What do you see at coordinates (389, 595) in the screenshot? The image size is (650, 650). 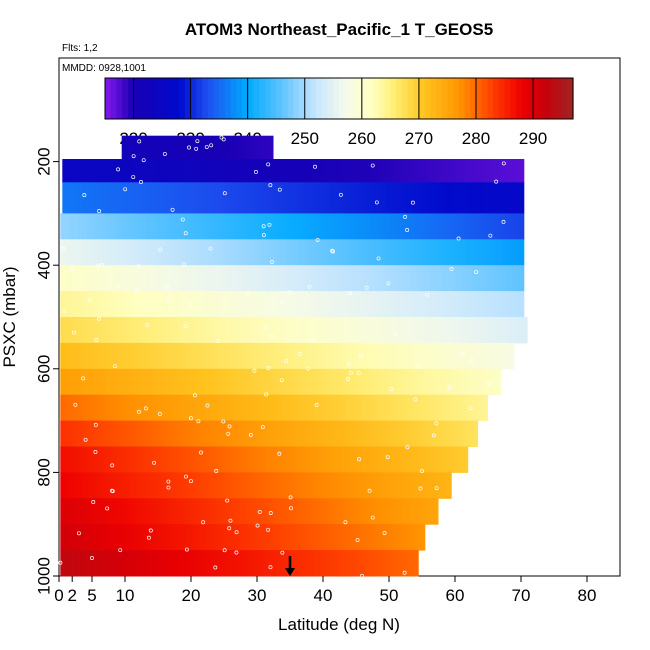 I see `x-tick-label: 50` at bounding box center [389, 595].